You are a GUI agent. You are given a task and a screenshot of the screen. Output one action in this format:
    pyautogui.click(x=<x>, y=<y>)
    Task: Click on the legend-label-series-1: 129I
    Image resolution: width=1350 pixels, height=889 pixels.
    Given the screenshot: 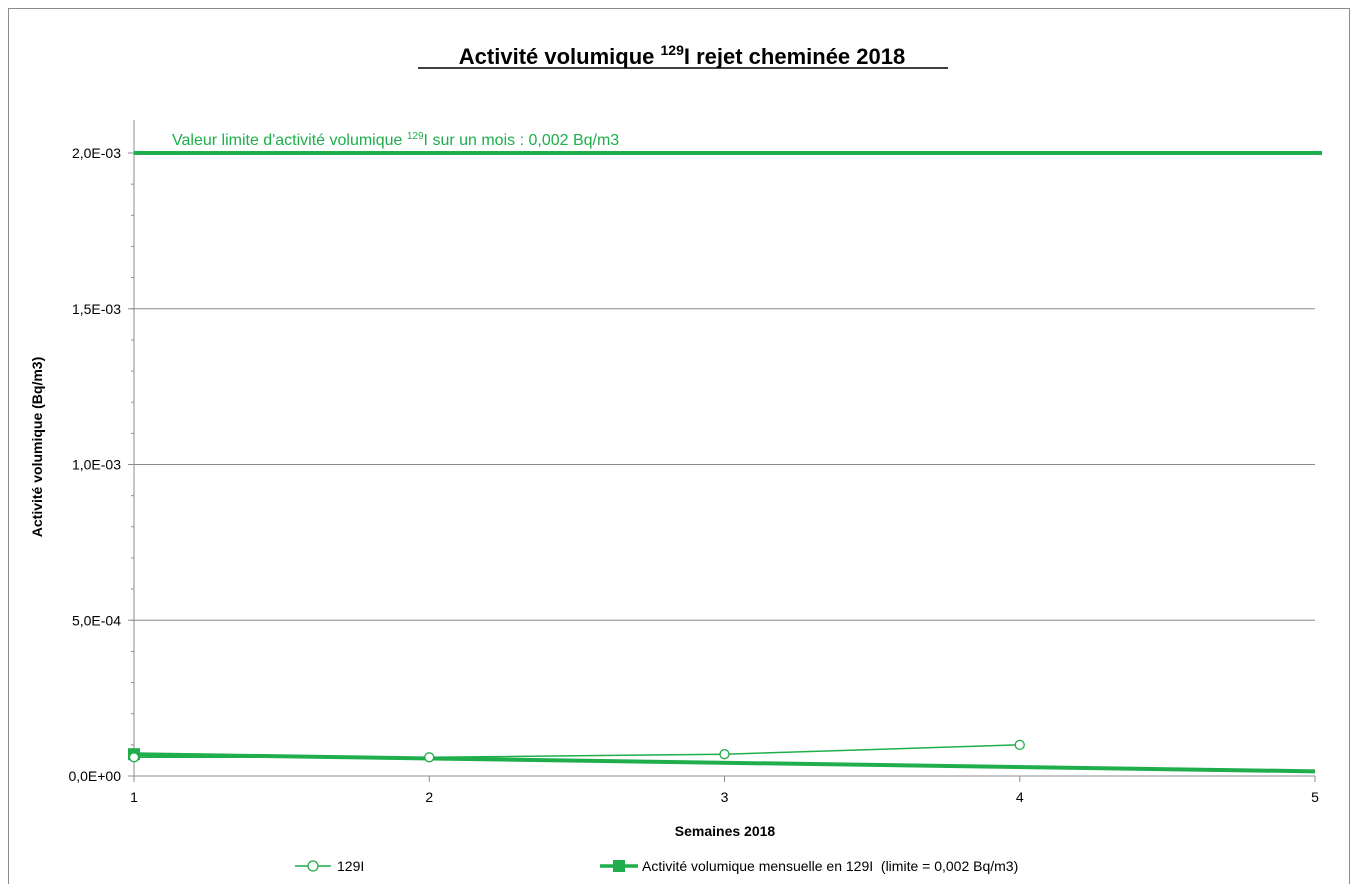 What is the action you would take?
    pyautogui.click(x=350, y=866)
    